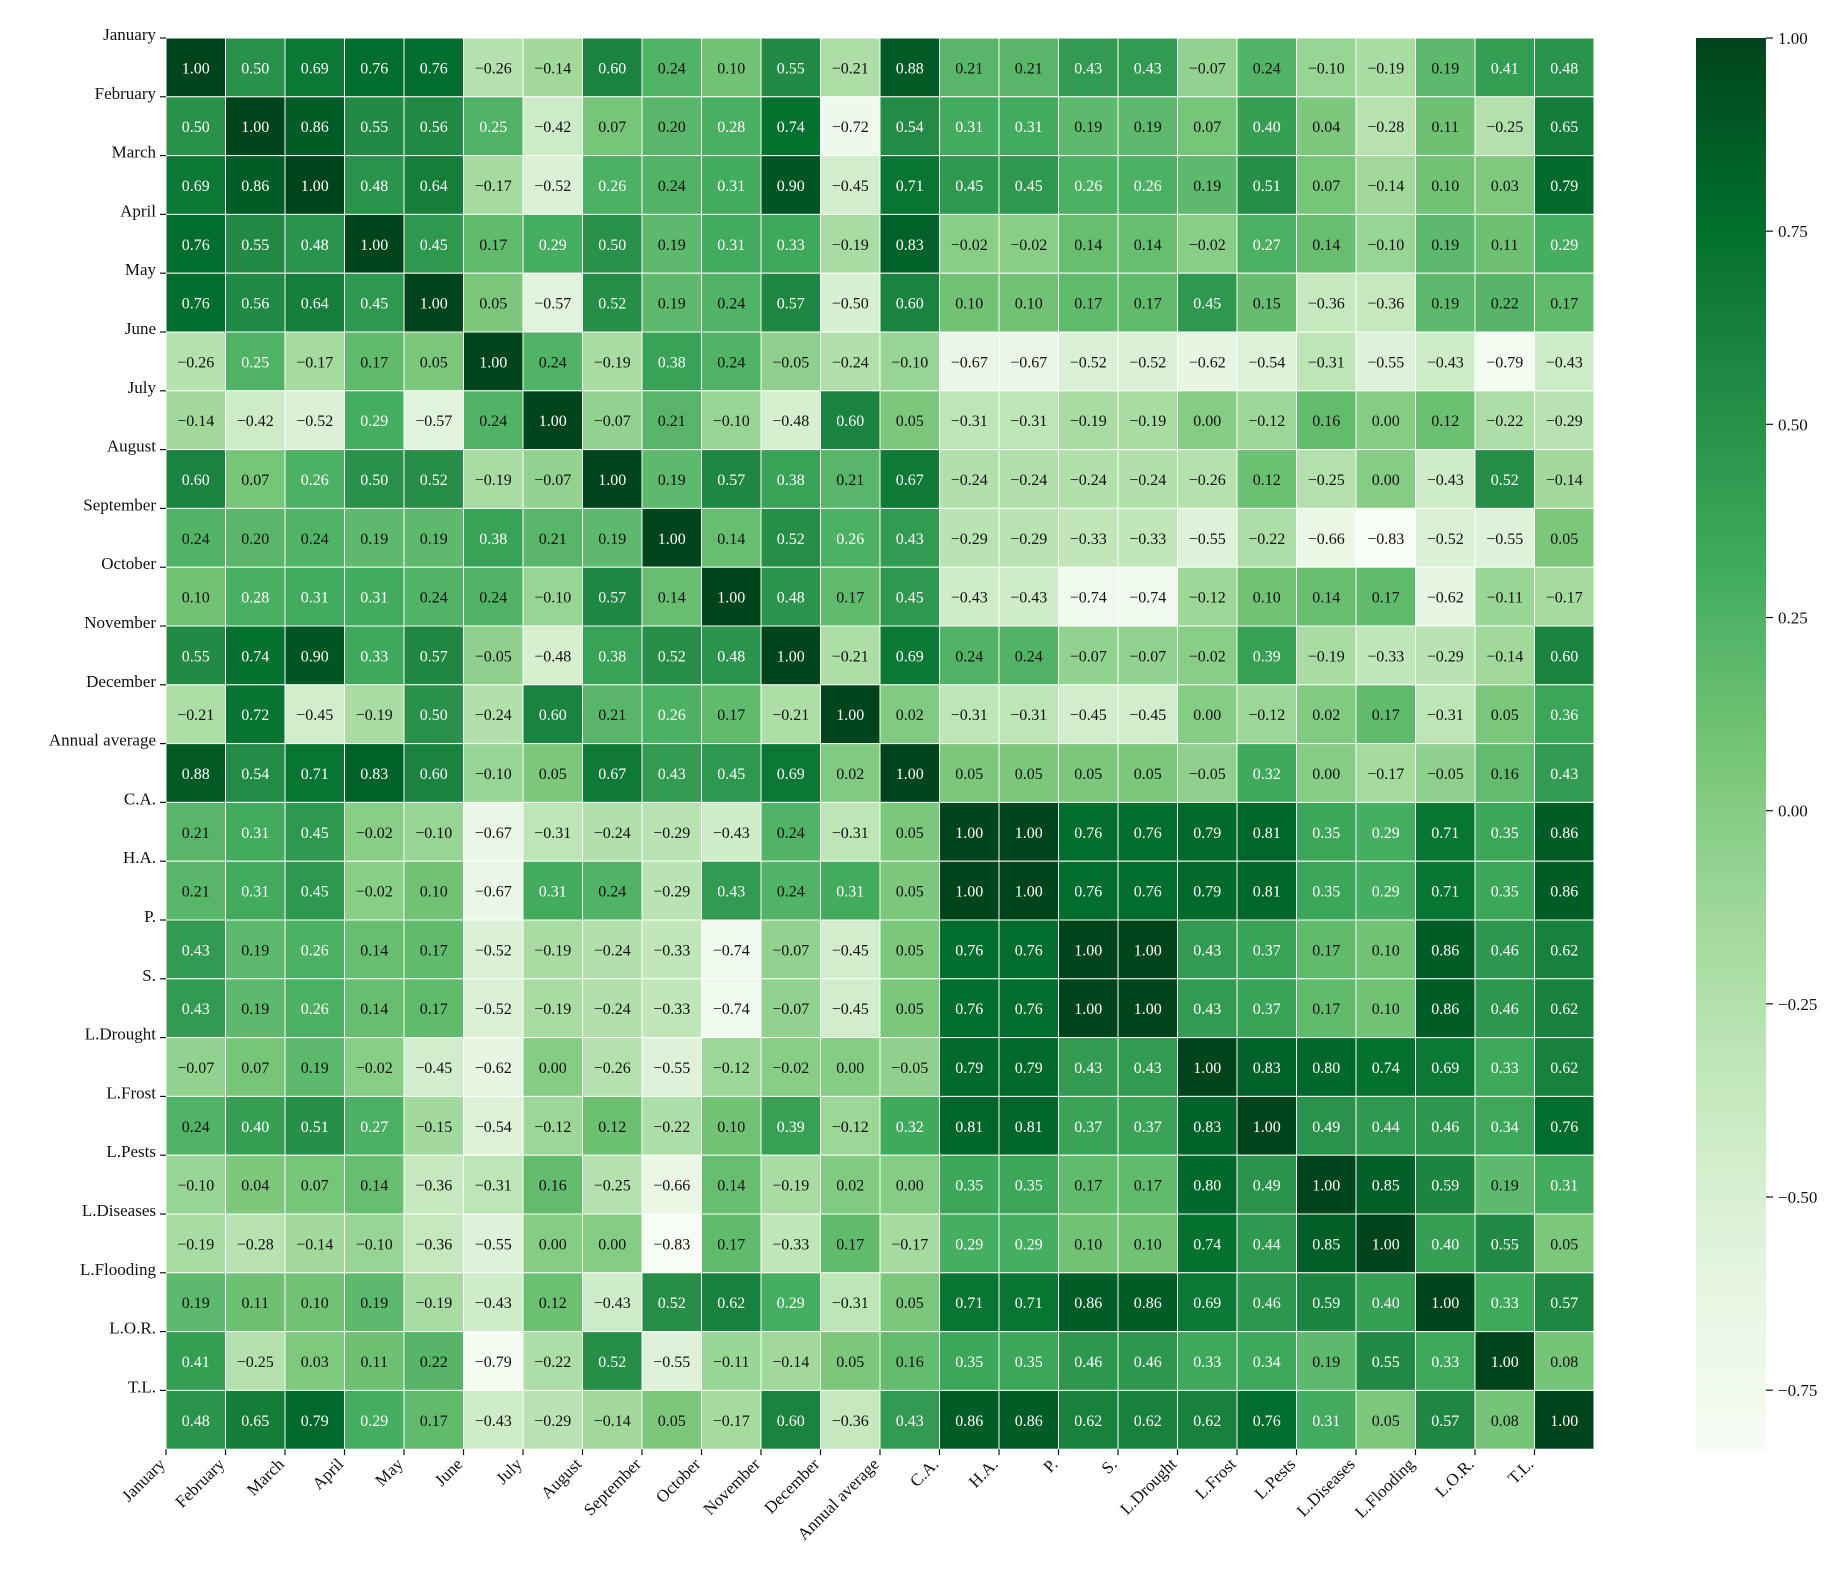 This screenshot has width=1841, height=1581. Describe the element at coordinates (1793, 618) in the screenshot. I see `colorbar-tick-label: 0.25` at that location.